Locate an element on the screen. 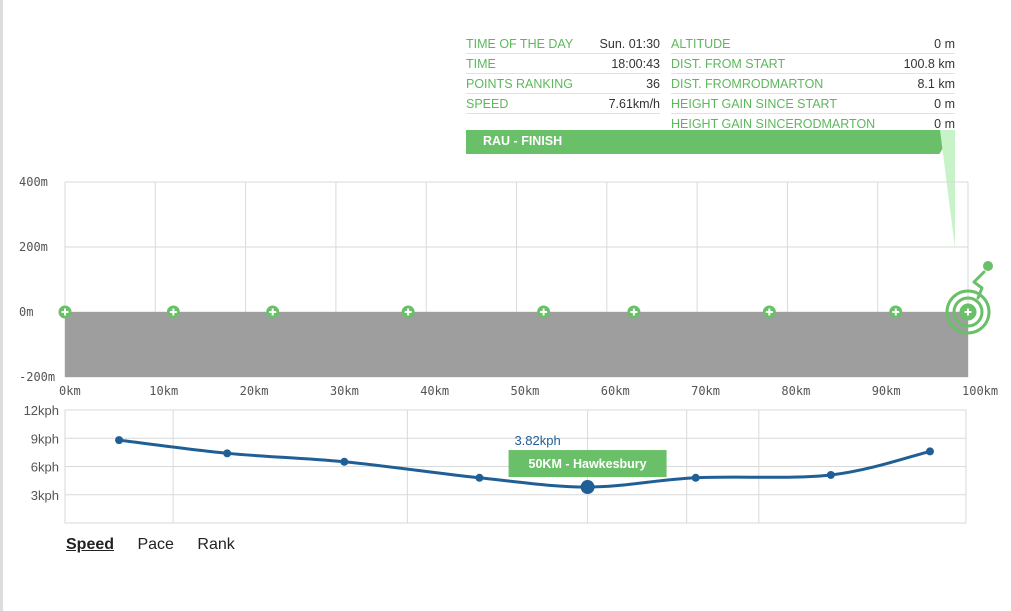 Image resolution: width=1011 pixels, height=611 pixels. elevation-y-tick-label: 200m is located at coordinates (33, 247).